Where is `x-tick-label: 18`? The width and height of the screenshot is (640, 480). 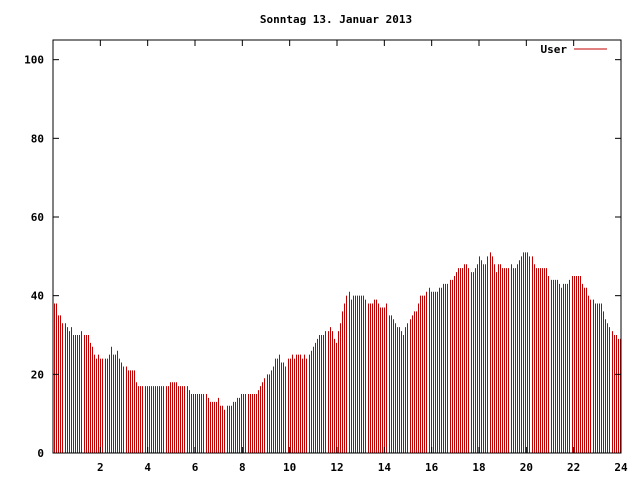
x-tick-label: 18 is located at coordinates (478, 467).